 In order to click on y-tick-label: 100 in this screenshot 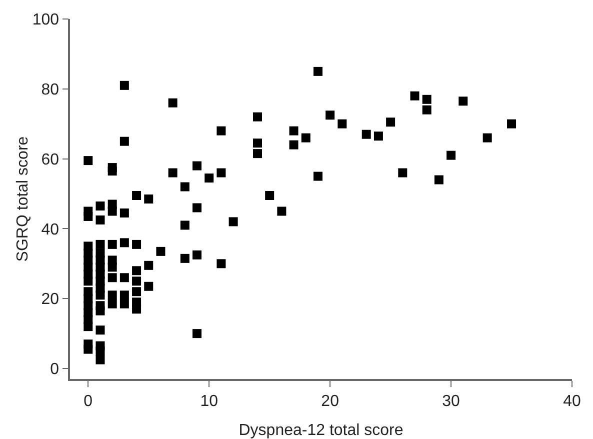, I will do `click(46, 20)`.